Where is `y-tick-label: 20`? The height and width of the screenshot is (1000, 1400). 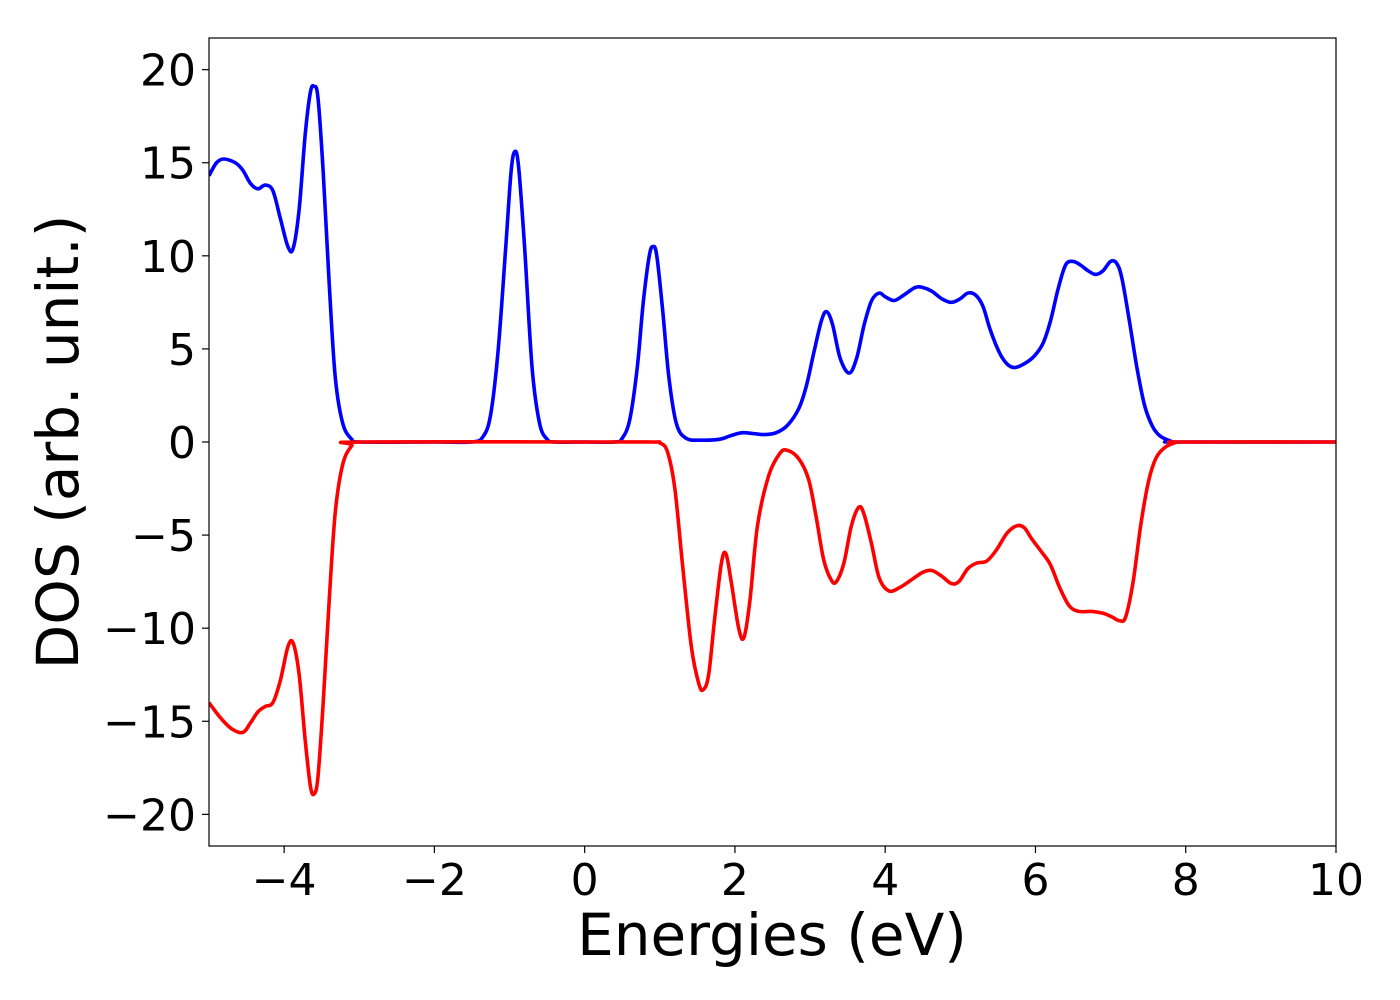
y-tick-label: 20 is located at coordinates (168, 71).